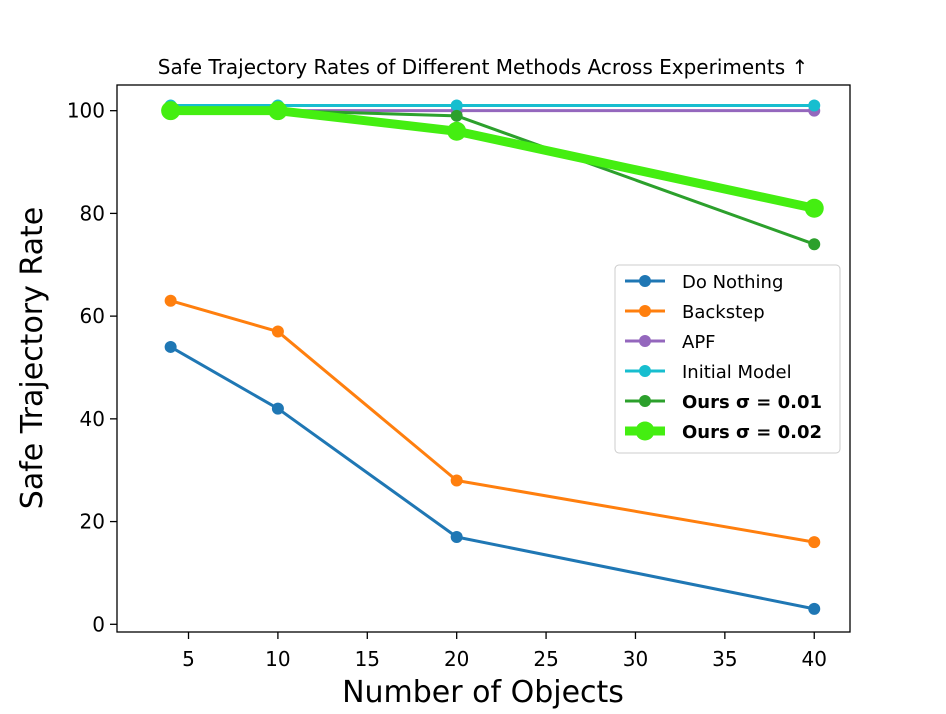 This screenshot has height=714, width=946. Describe the element at coordinates (699, 342) in the screenshot. I see `legend-label: APF` at that location.